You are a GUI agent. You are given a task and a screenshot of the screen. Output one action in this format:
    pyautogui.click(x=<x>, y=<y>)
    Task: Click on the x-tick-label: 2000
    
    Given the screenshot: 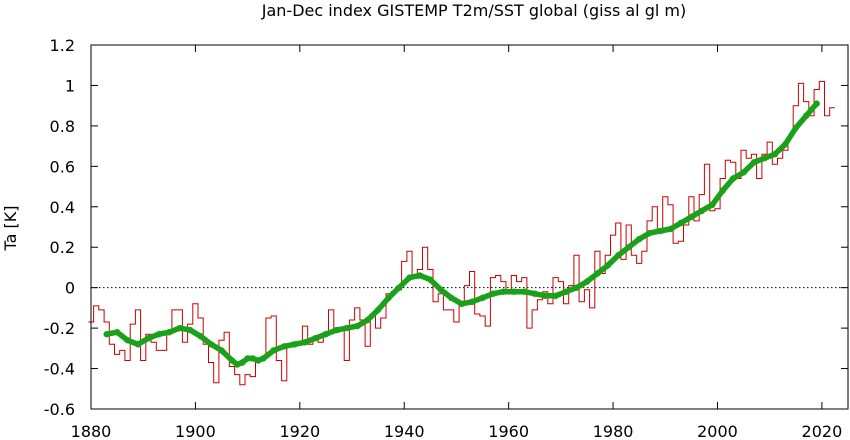 What is the action you would take?
    pyautogui.click(x=717, y=431)
    